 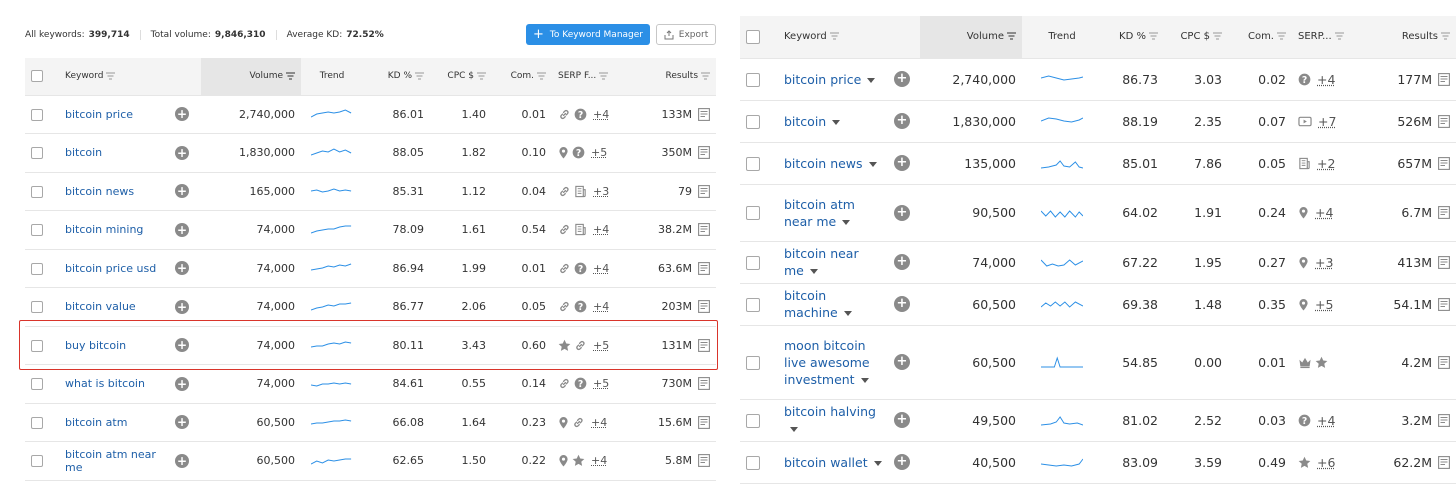 What do you see at coordinates (826, 462) in the screenshot?
I see `keyword-link: bitcoin wallet` at bounding box center [826, 462].